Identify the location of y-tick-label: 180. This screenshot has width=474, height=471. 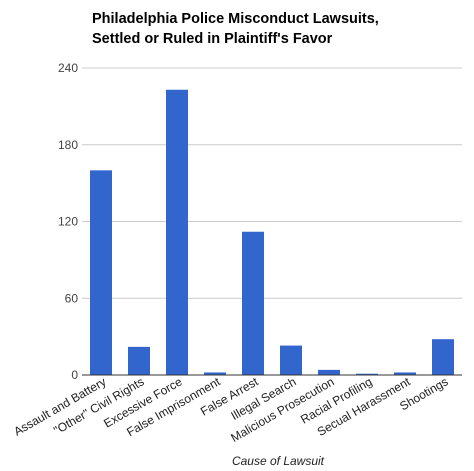
(68, 145).